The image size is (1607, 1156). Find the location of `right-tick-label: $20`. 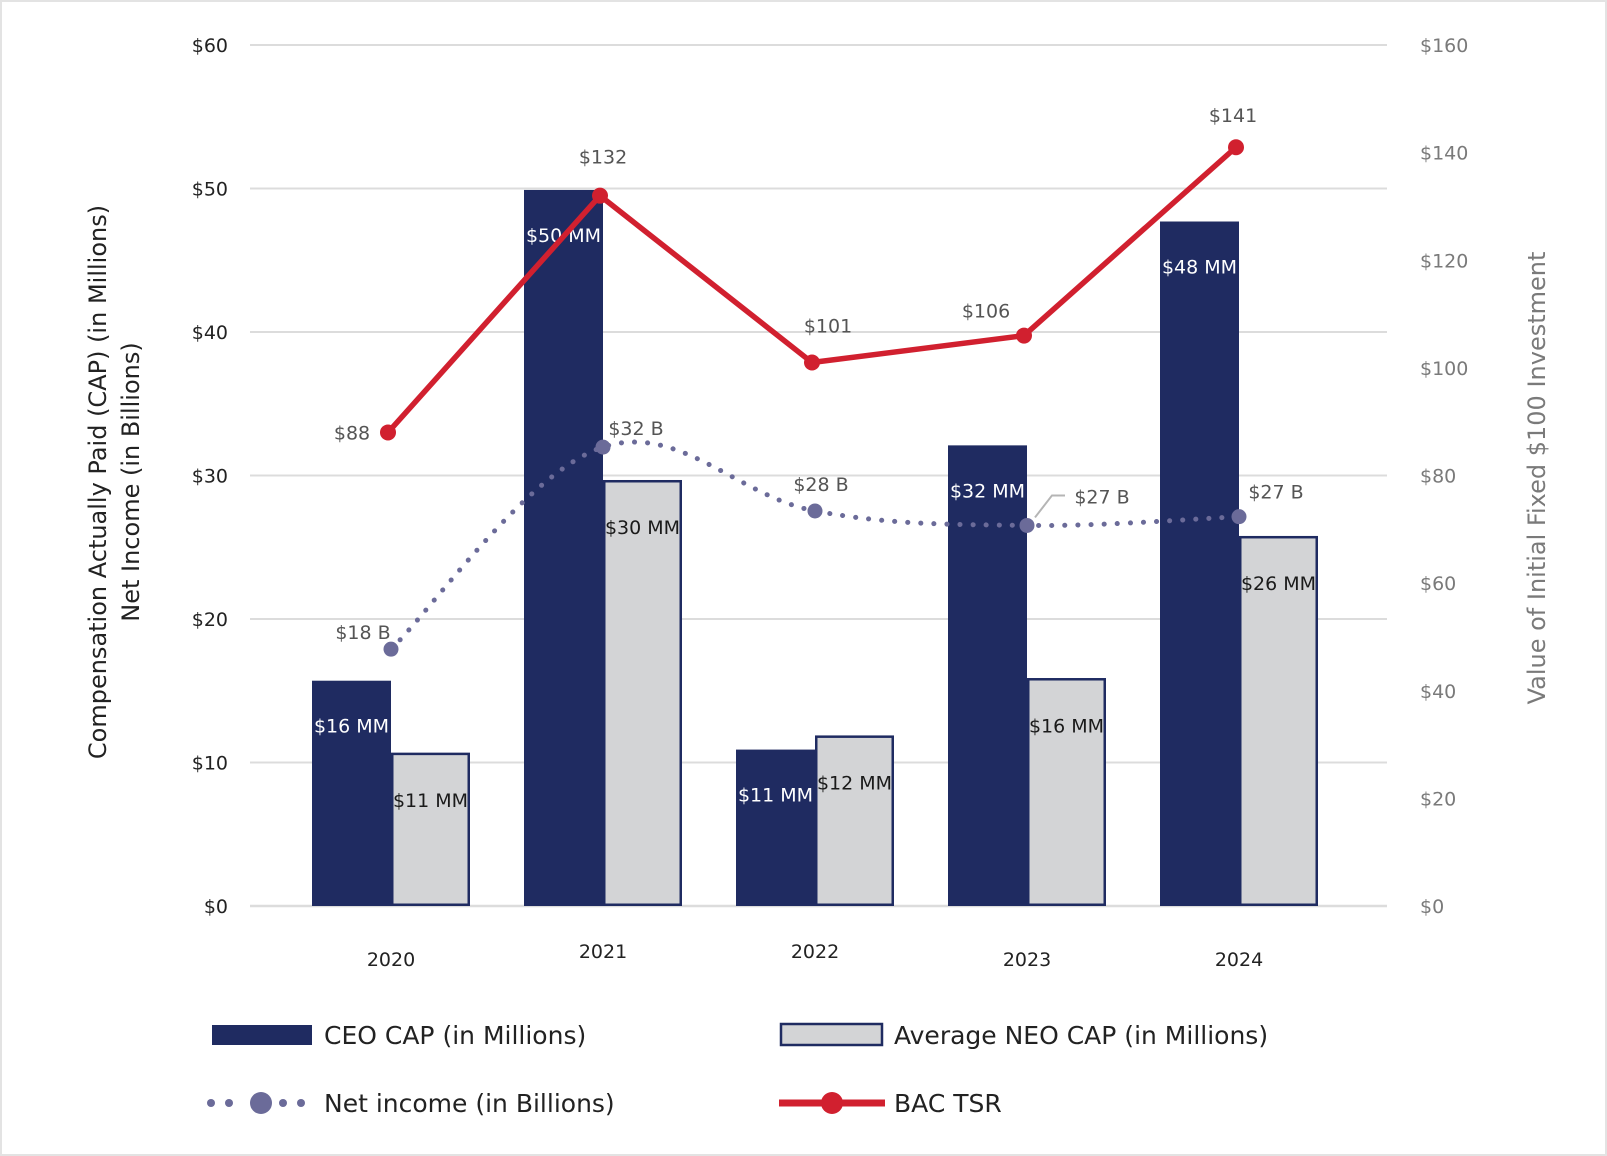

right-tick-label: $20 is located at coordinates (1438, 799).